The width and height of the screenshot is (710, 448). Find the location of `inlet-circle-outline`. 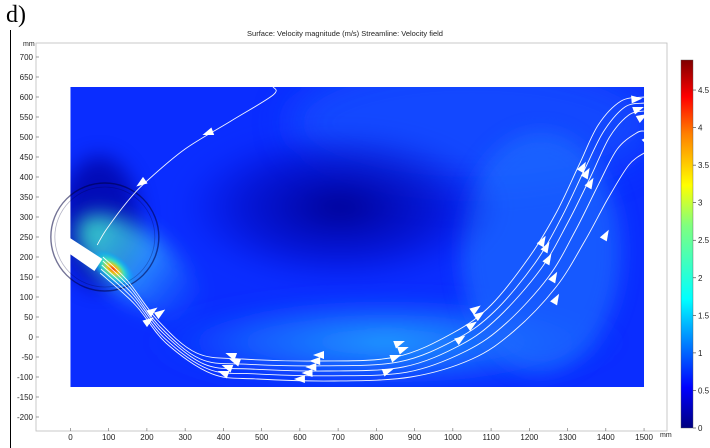

inlet-circle-outline is located at coordinates (105, 237).